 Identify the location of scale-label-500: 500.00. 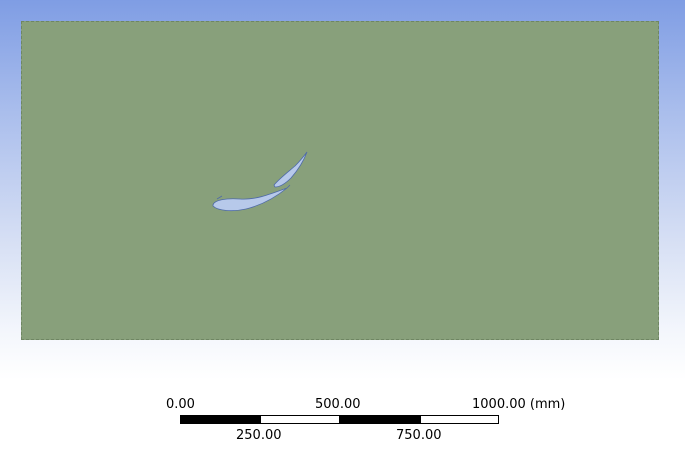
(338, 404).